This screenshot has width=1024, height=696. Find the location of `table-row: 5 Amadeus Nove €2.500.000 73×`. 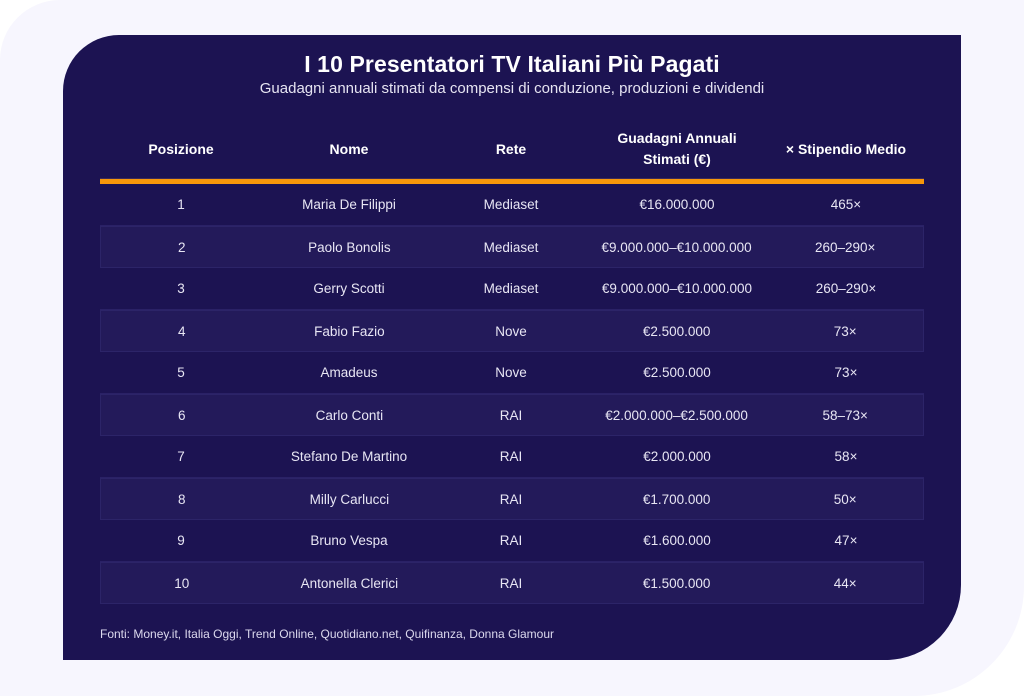

table-row: 5 Amadeus Nove €2.500.000 73× is located at coordinates (512, 373).